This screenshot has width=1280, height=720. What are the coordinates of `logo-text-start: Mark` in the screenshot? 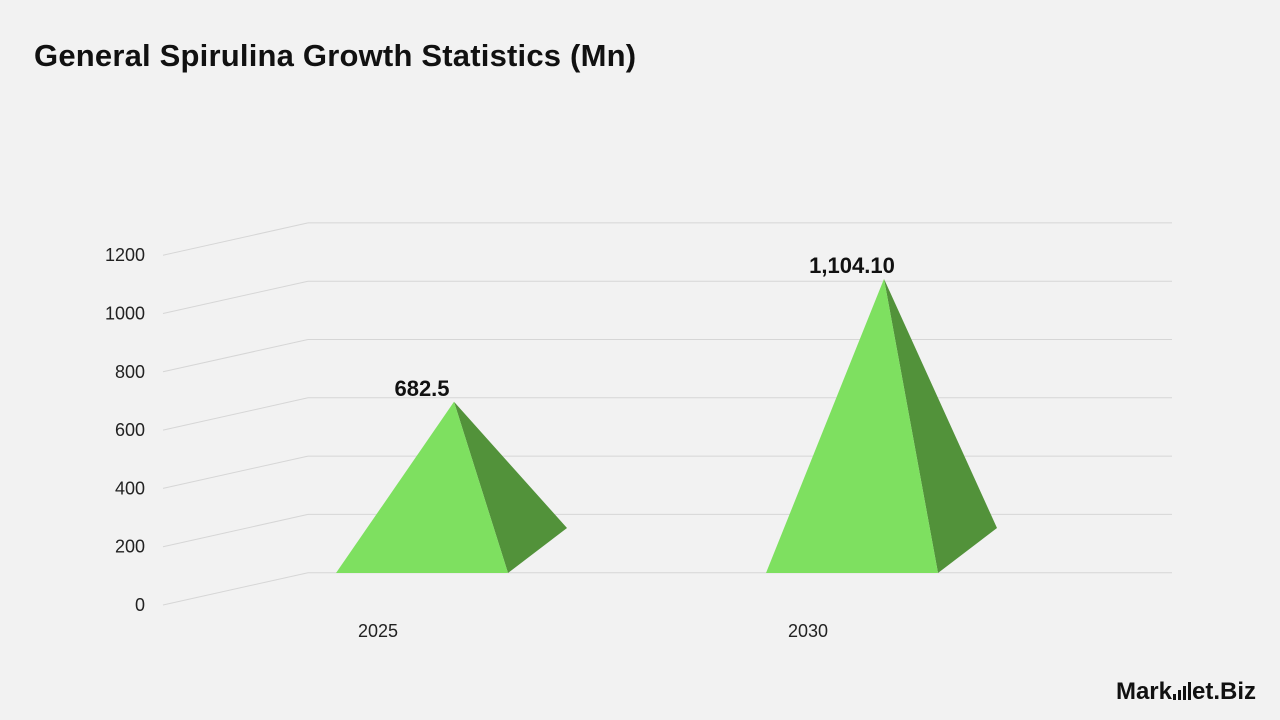 It's located at (1143, 691).